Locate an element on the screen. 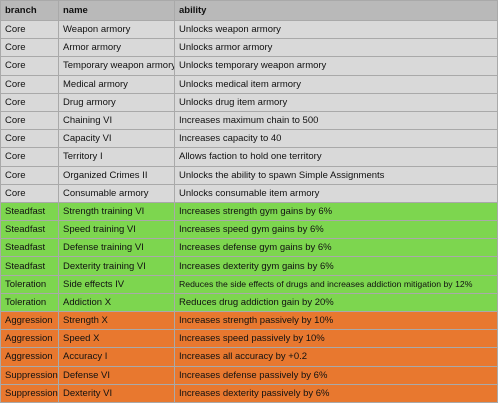  column-header: name is located at coordinates (116, 10).